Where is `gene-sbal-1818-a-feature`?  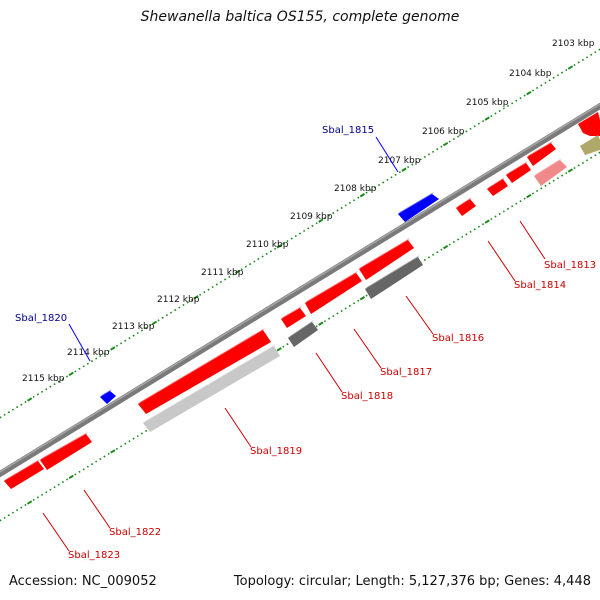 gene-sbal-1818-a-feature is located at coordinates (293, 317).